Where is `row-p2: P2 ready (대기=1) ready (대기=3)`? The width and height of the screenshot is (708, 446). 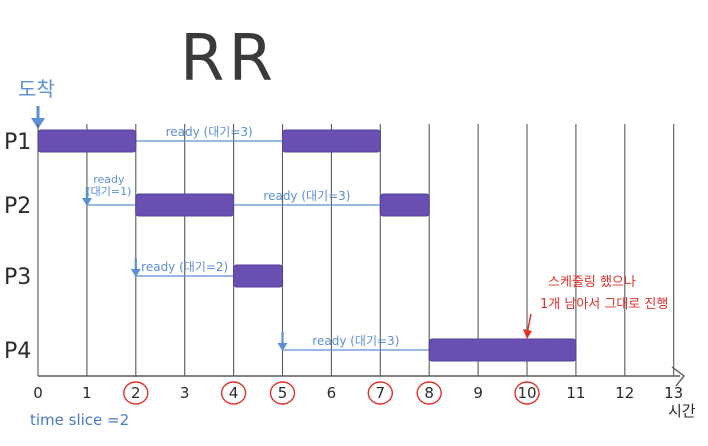 row-p2: P2 ready (대기=1) ready (대기=3) is located at coordinates (217, 196).